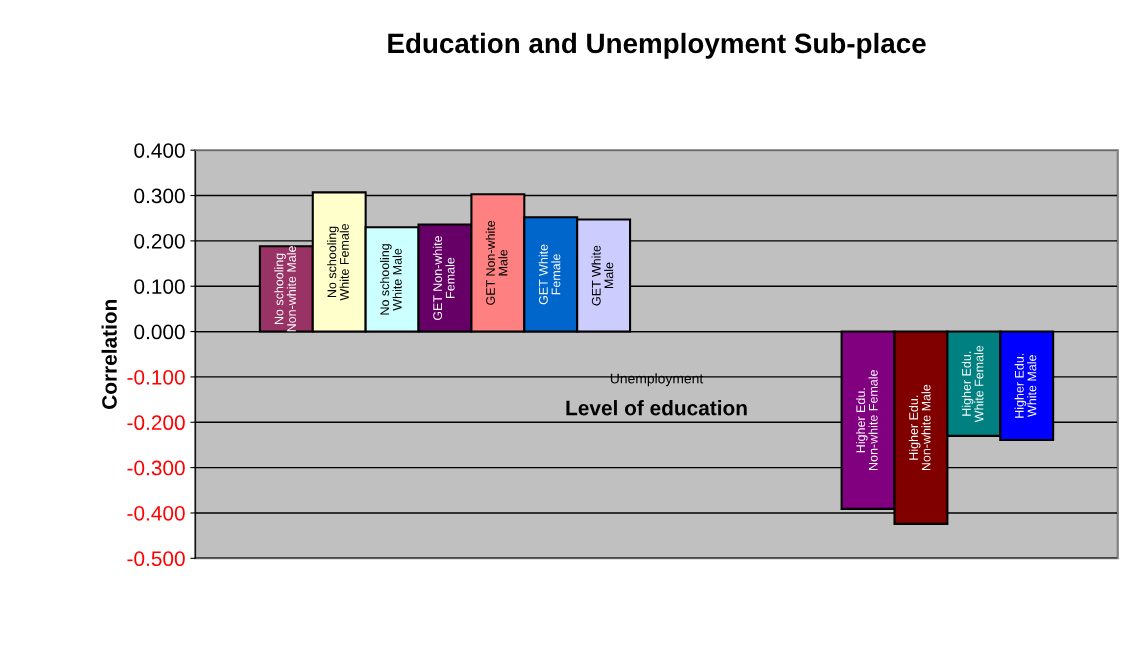  What do you see at coordinates (657, 45) in the screenshot?
I see `chart-title: Education and Unemployment Sub-place` at bounding box center [657, 45].